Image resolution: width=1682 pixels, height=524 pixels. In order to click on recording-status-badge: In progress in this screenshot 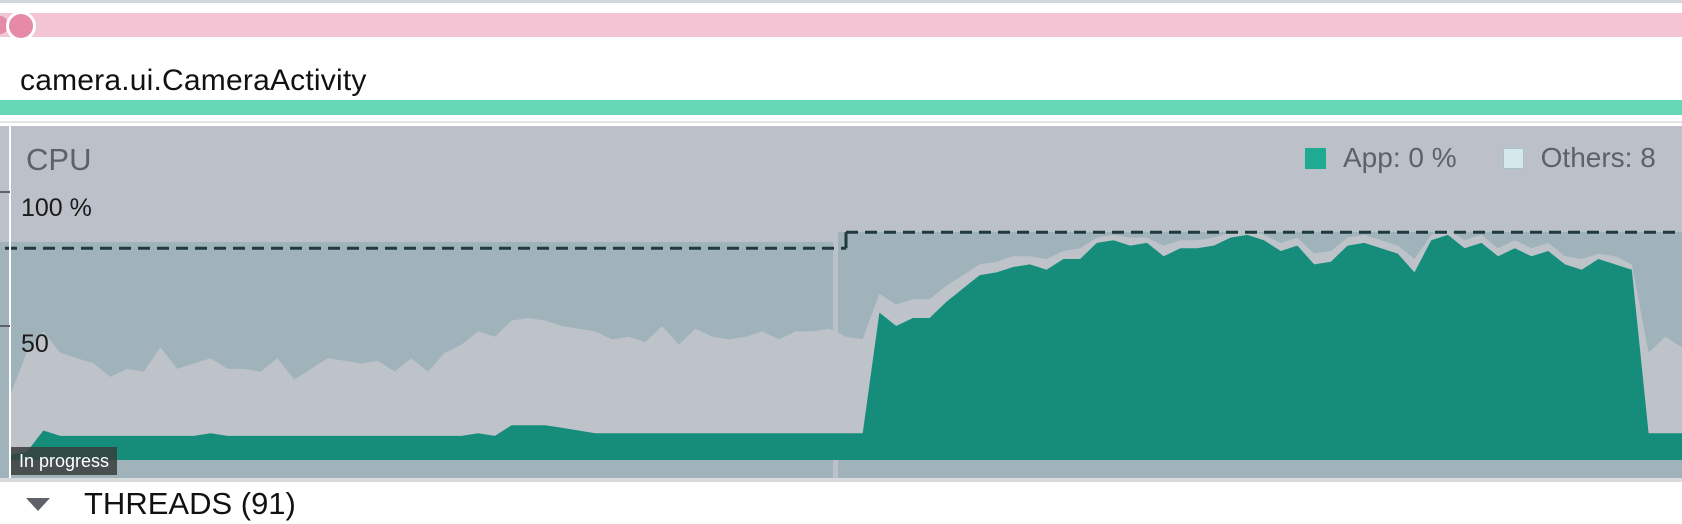, I will do `click(64, 461)`.